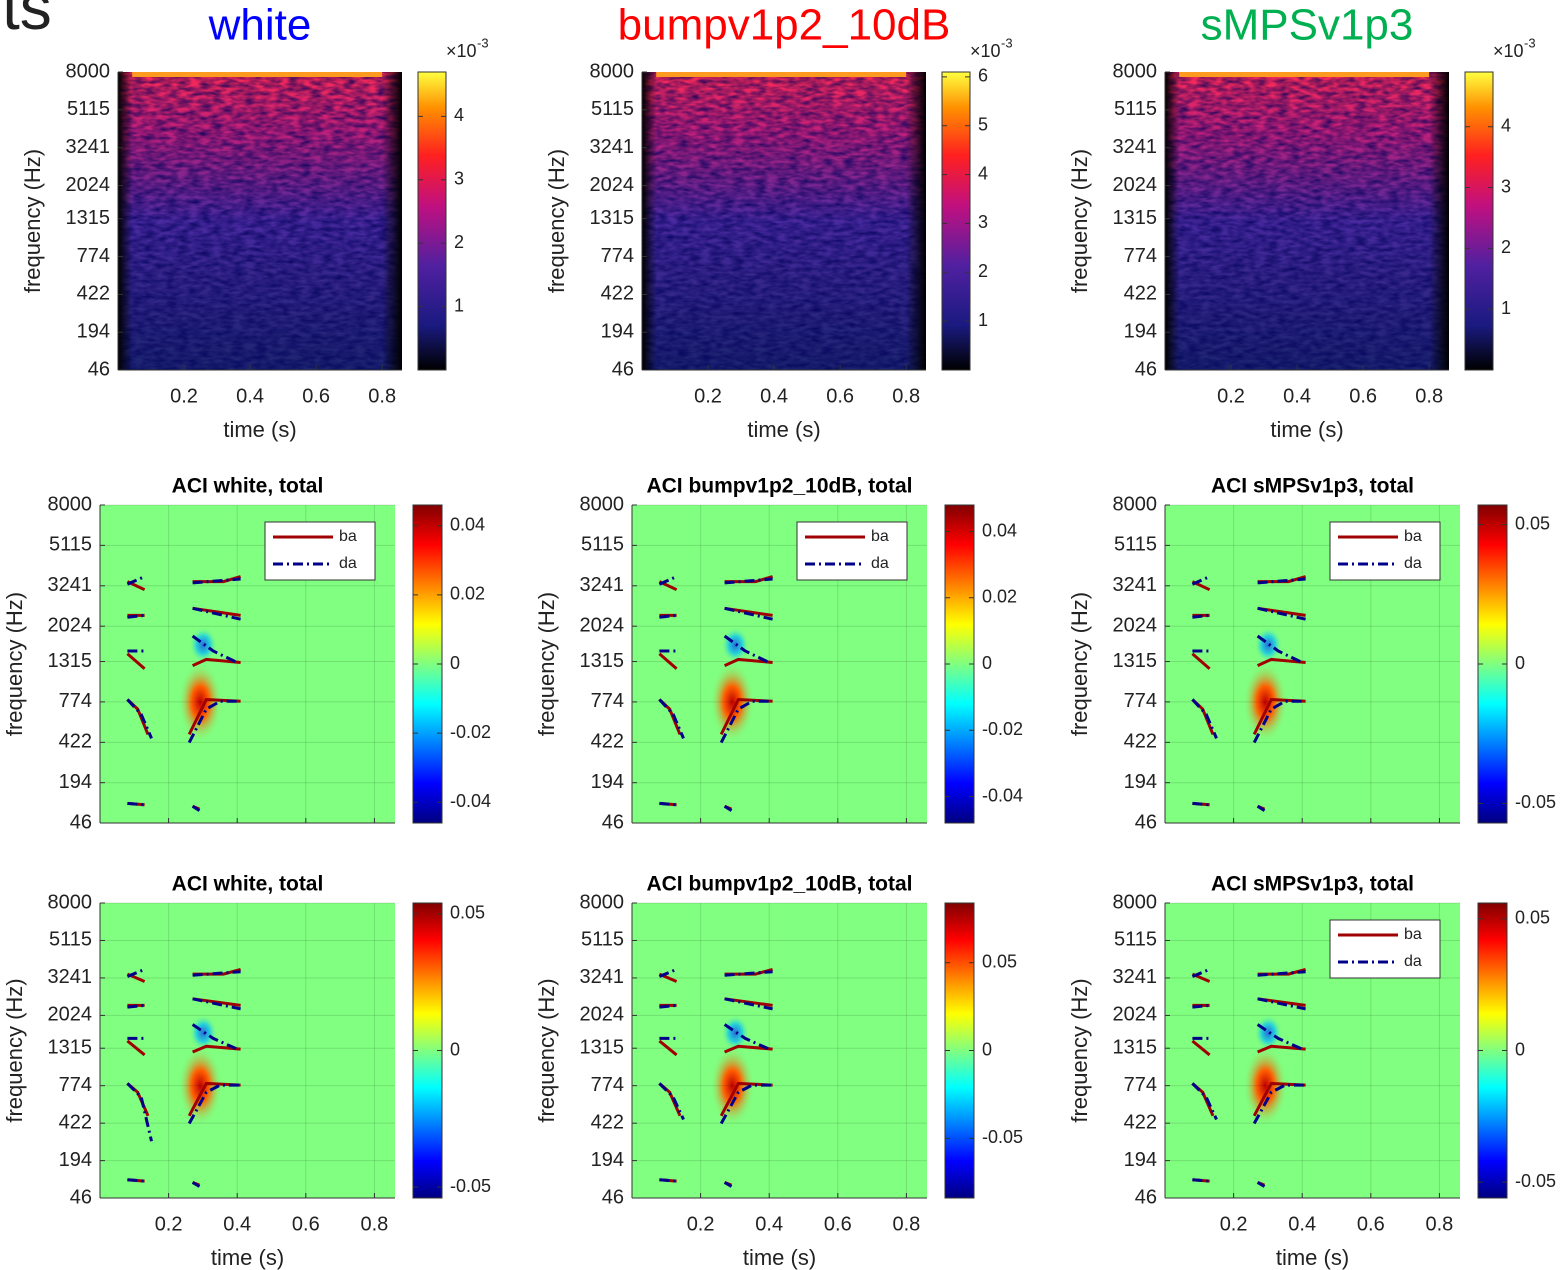 The image size is (1560, 1270). Describe the element at coordinates (779, 884) in the screenshot. I see `panel-title: ACI bumpv1p2_10dB, total` at that location.